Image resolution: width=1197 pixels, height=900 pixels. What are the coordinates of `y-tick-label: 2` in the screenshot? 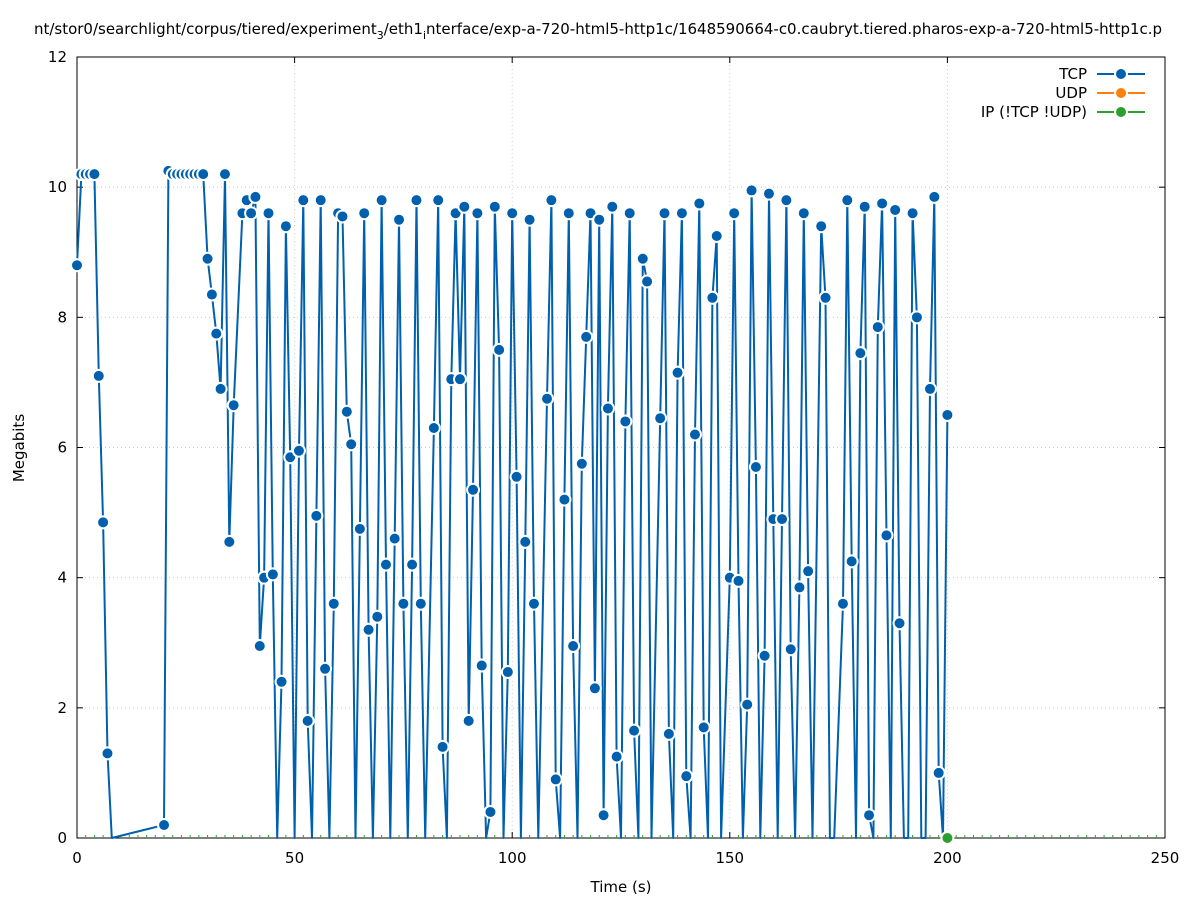 It's located at (62, 708).